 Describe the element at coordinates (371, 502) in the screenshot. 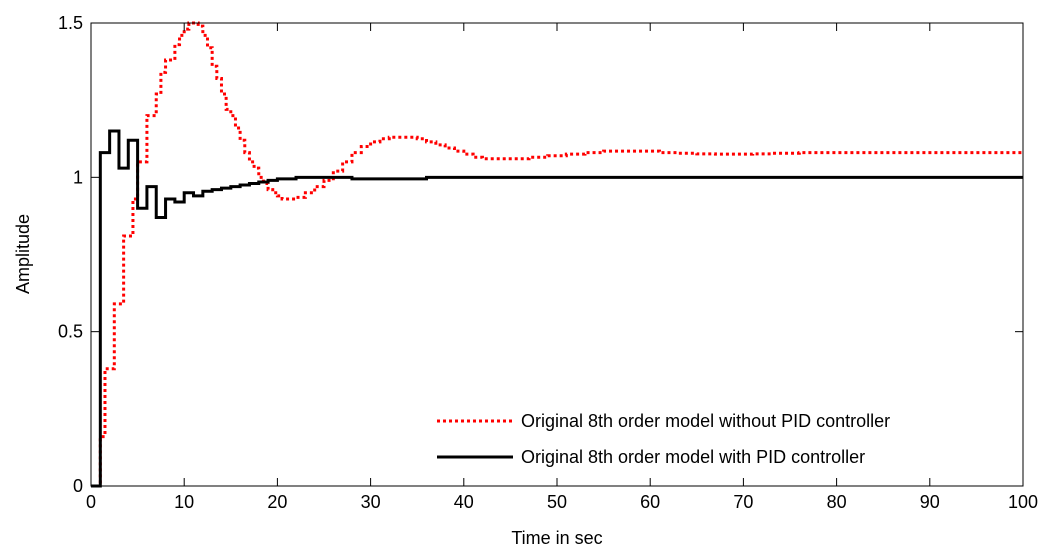

I see `x-tick-label: 30` at that location.